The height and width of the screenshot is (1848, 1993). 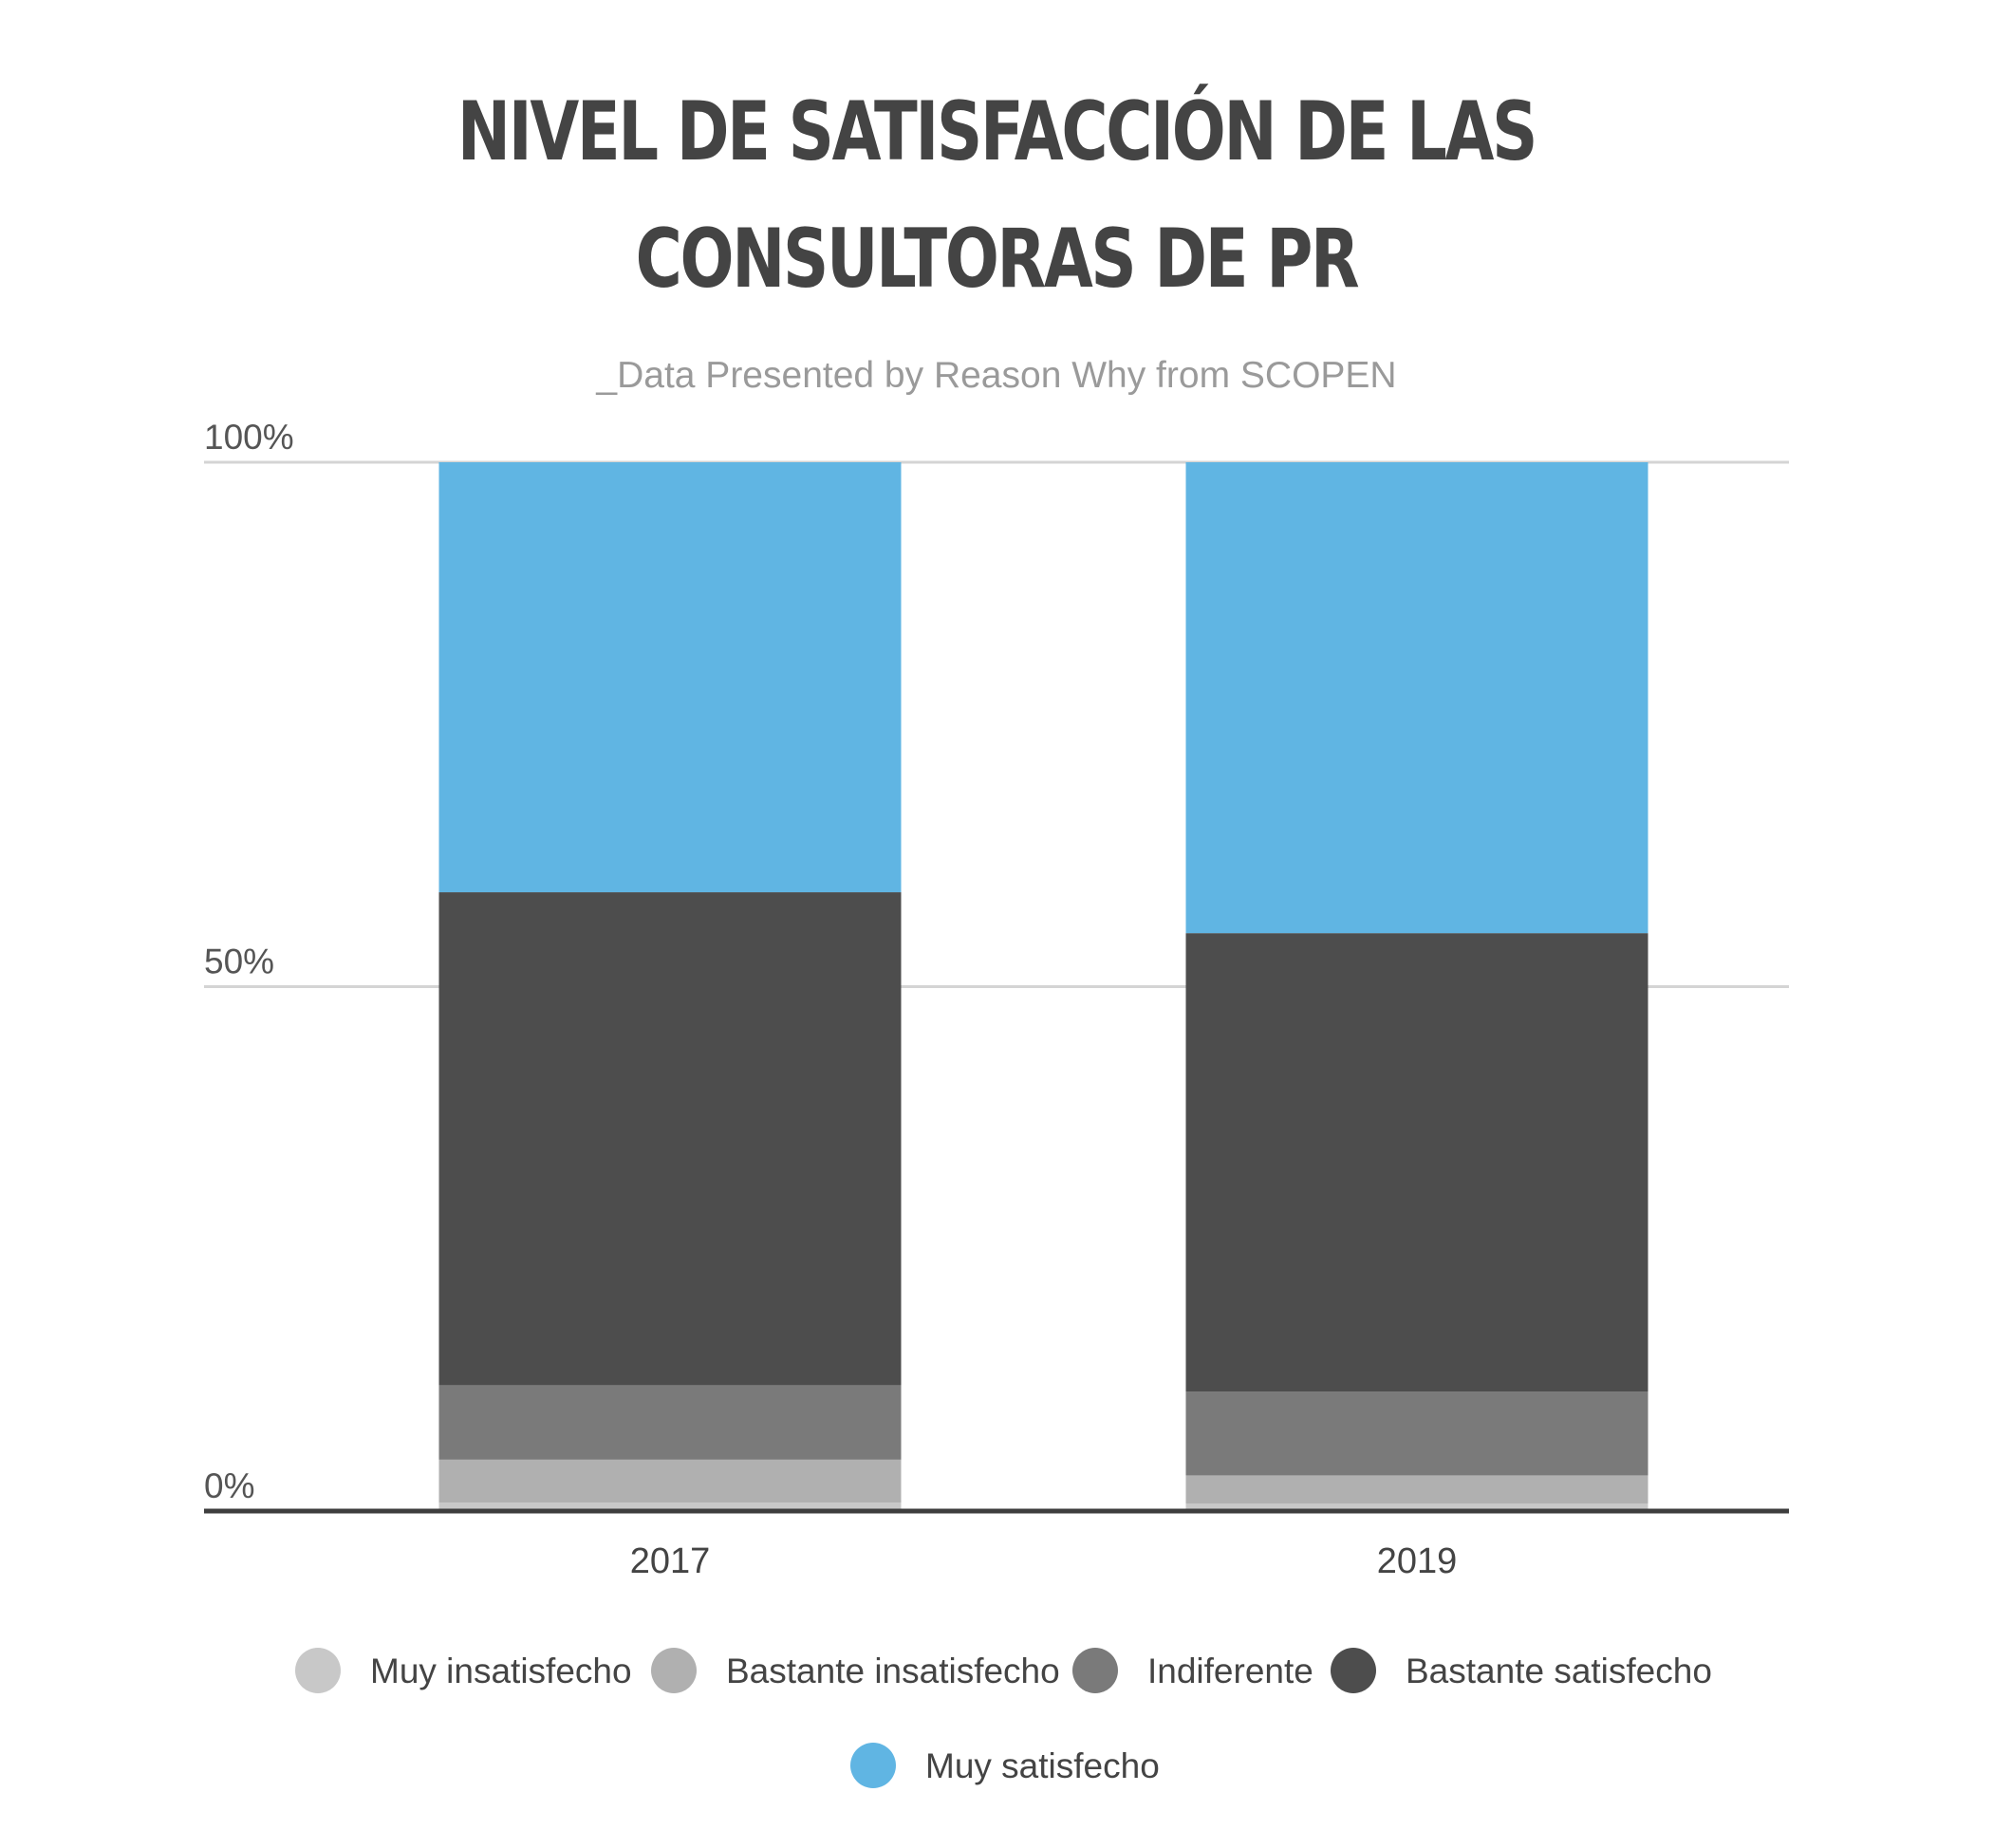 What do you see at coordinates (1230, 1671) in the screenshot?
I see `legend-label: Indiferente` at bounding box center [1230, 1671].